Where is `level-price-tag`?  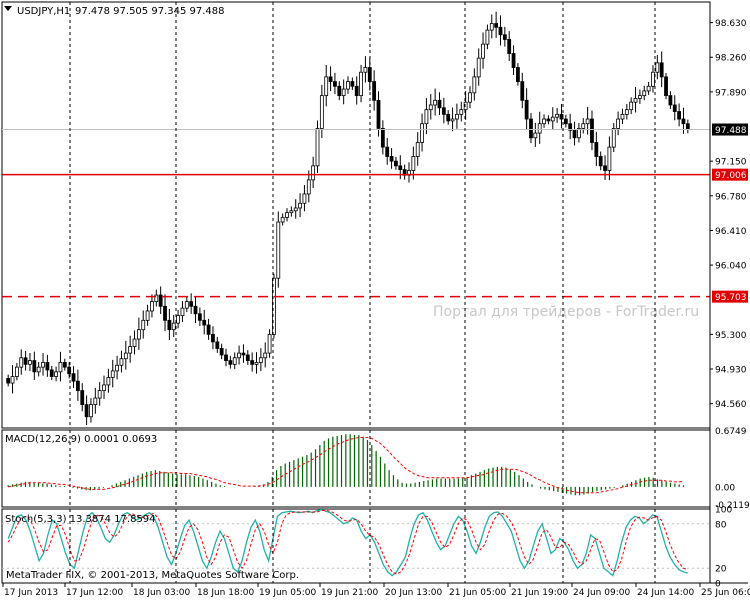 level-price-tag is located at coordinates (730, 174).